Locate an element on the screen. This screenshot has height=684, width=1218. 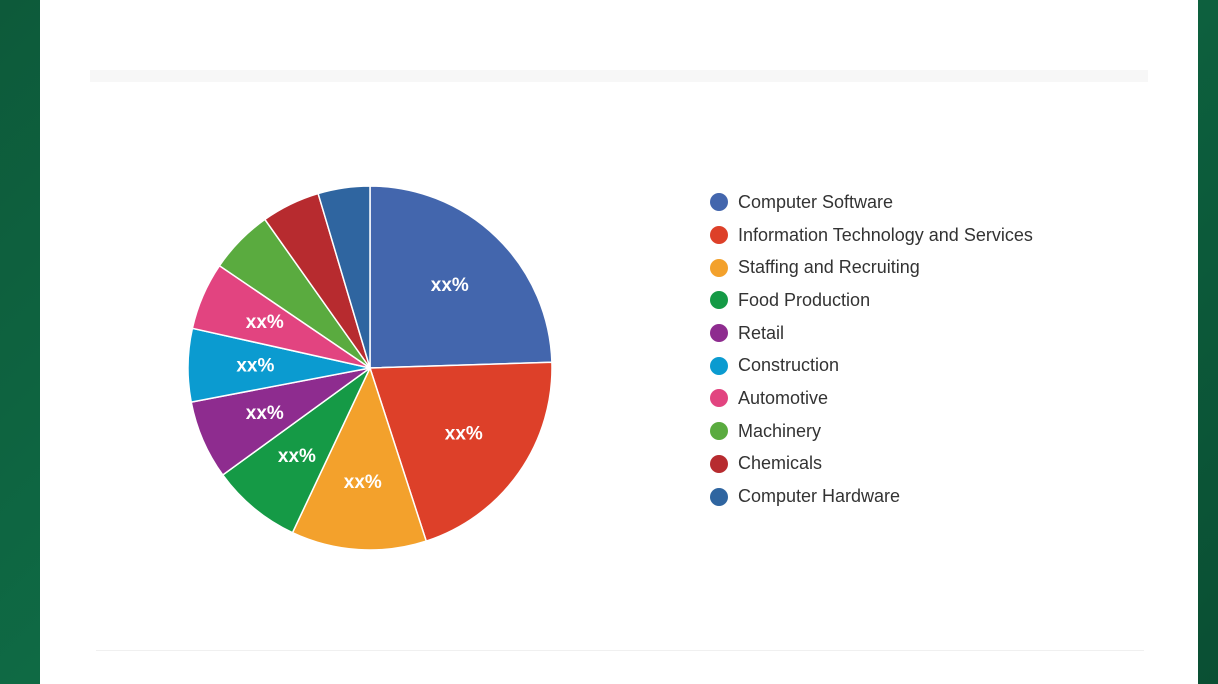
legend-label: Computer Hardware is located at coordinates (819, 496).